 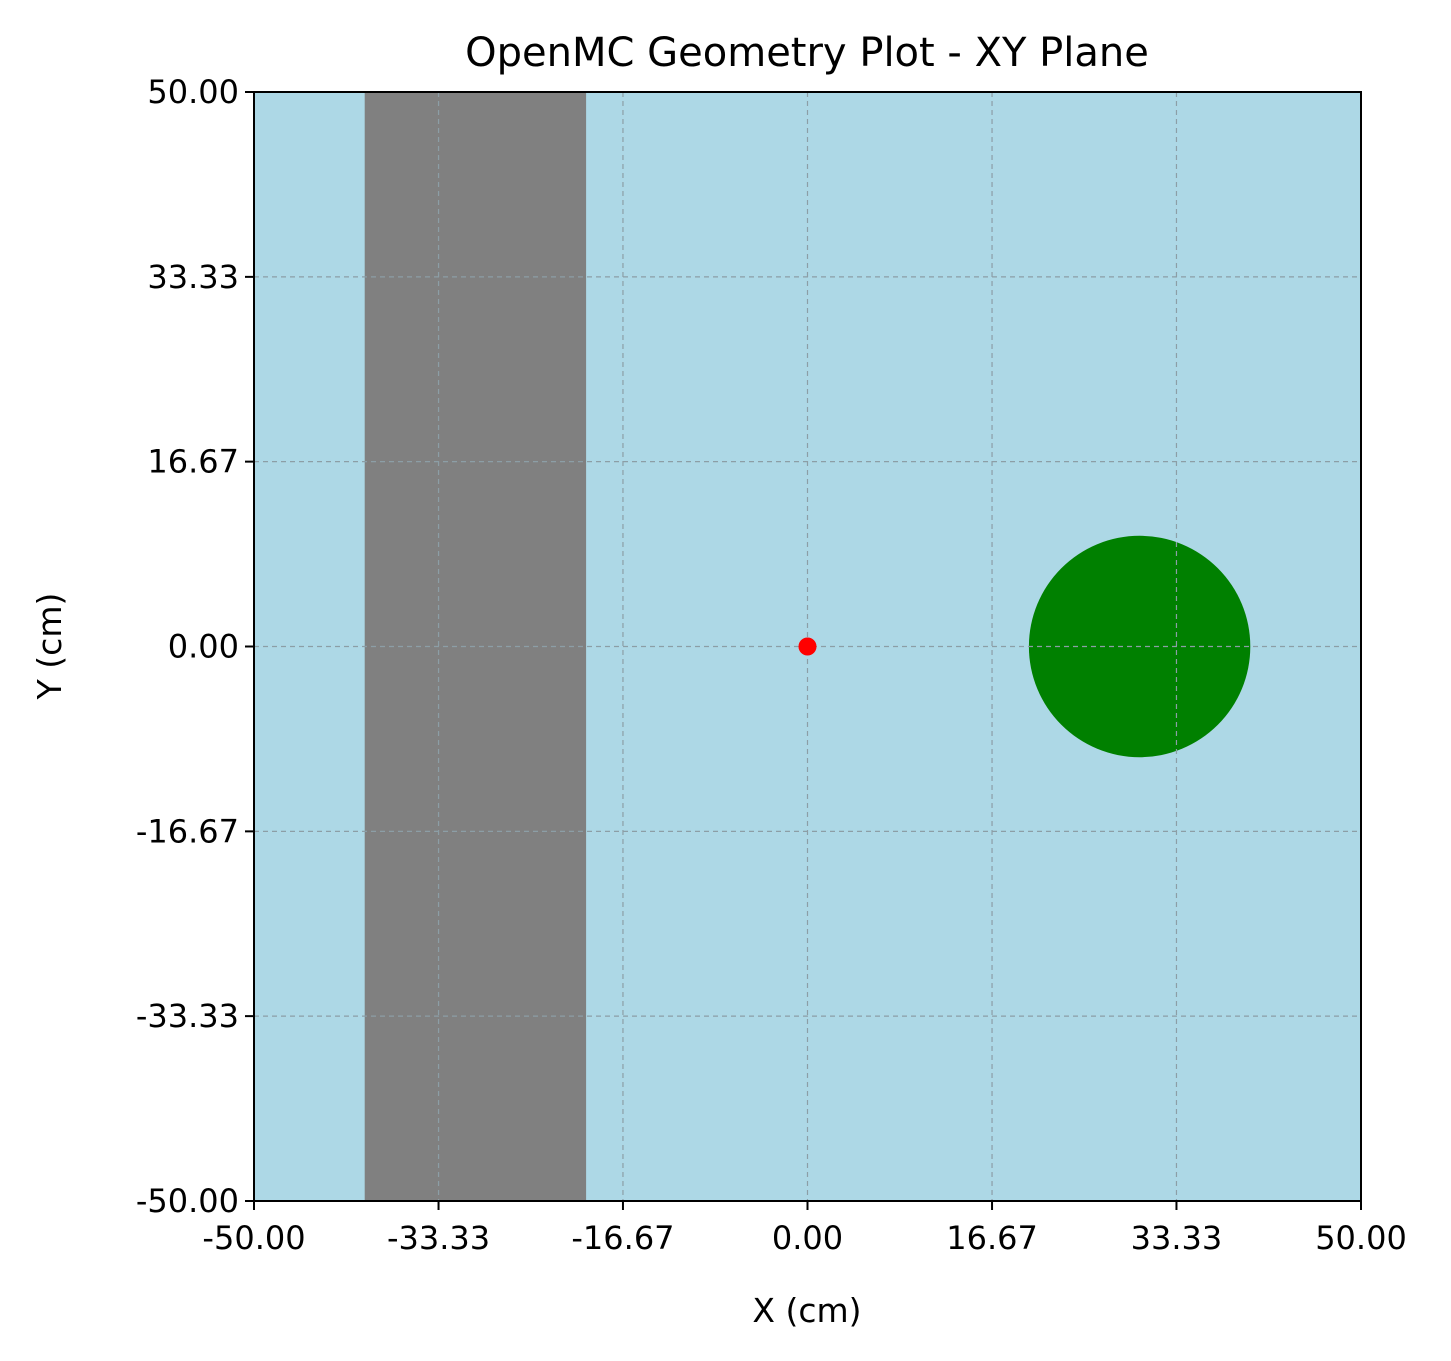 What do you see at coordinates (187, 1016) in the screenshot?
I see `y-tick-label: -33.33` at bounding box center [187, 1016].